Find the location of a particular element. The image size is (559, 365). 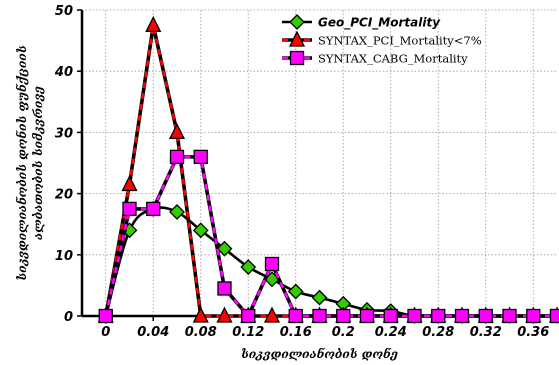

x-tick-label: 0 is located at coordinates (105, 332).